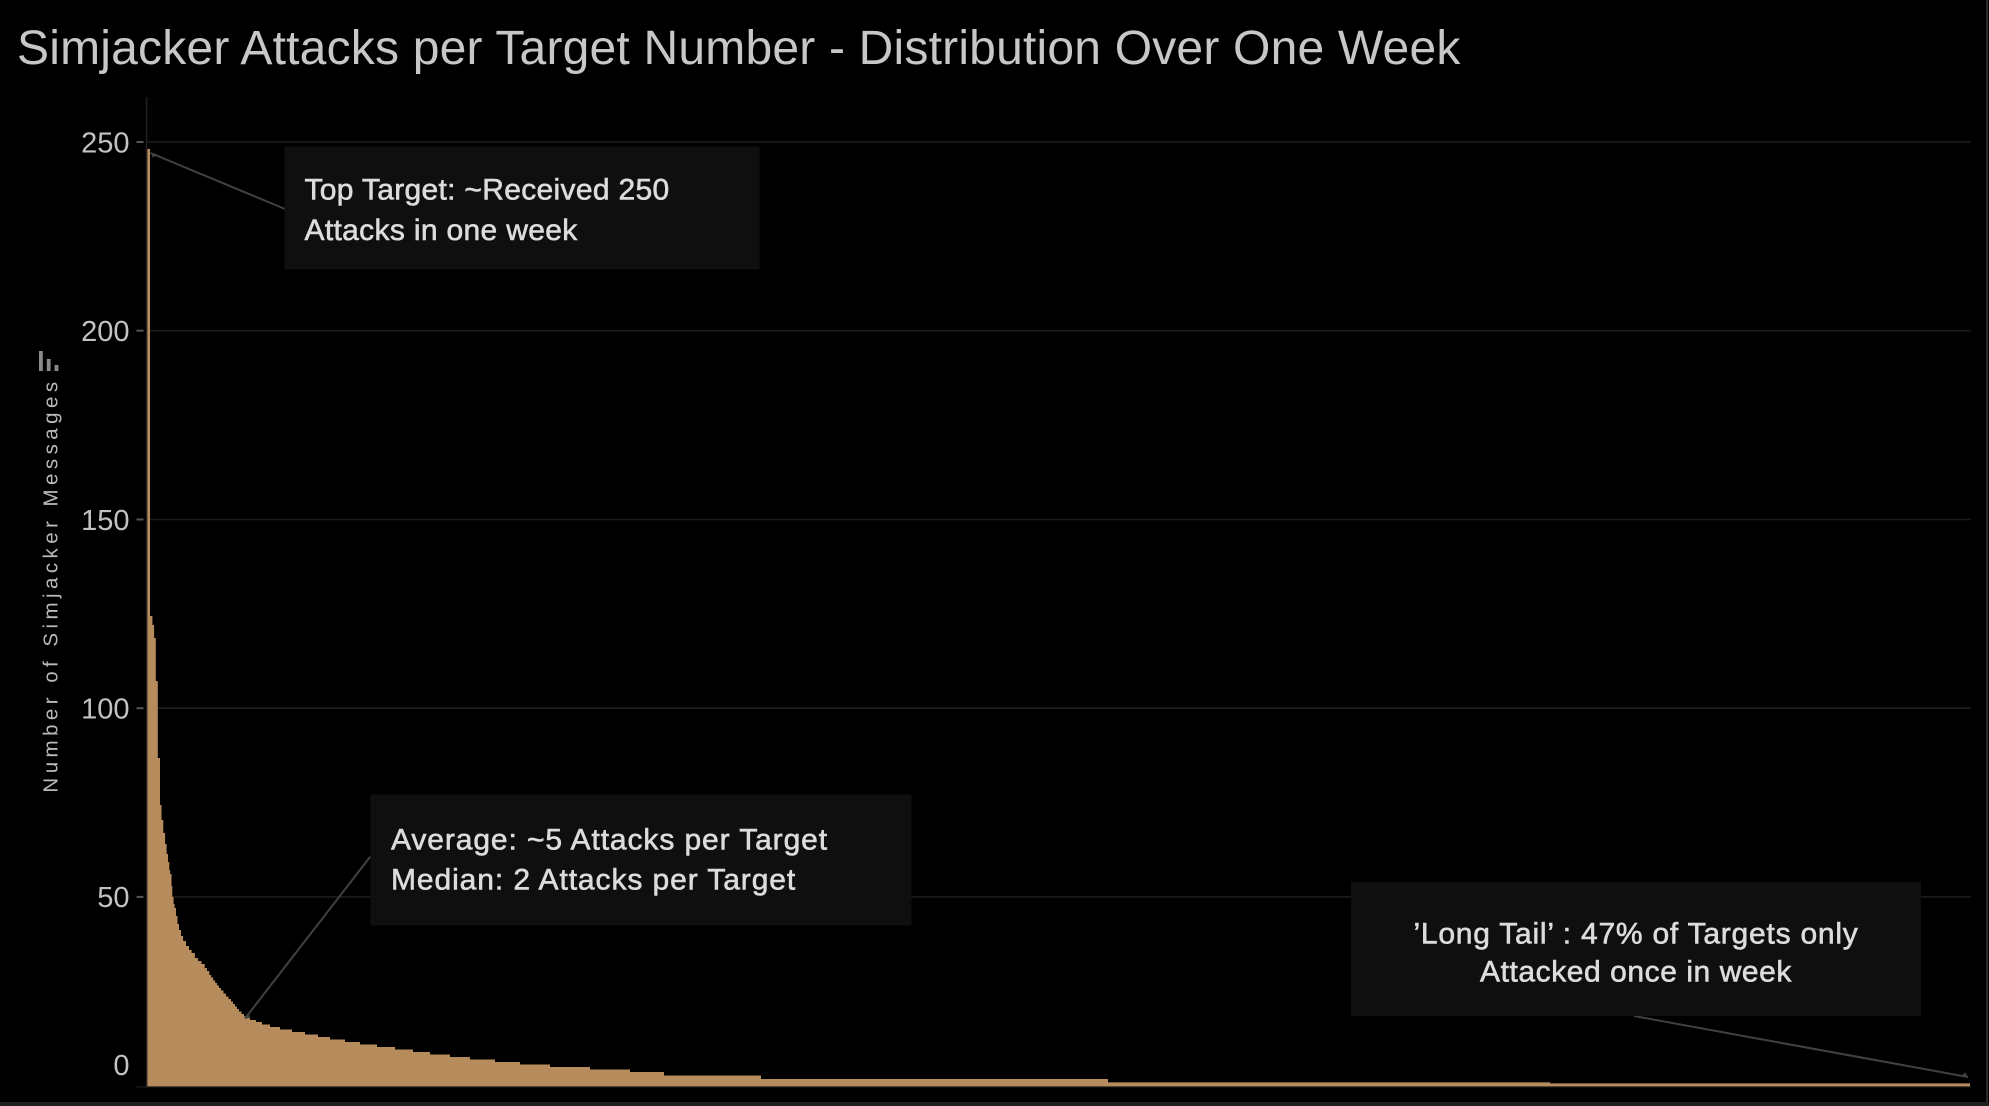 This screenshot has width=1989, height=1106. What do you see at coordinates (1635, 934) in the screenshot?
I see `svg-text:’Long Tail’ : 47% of Targets o: ’Long Tail’ : 47% of Targets only` at bounding box center [1635, 934].